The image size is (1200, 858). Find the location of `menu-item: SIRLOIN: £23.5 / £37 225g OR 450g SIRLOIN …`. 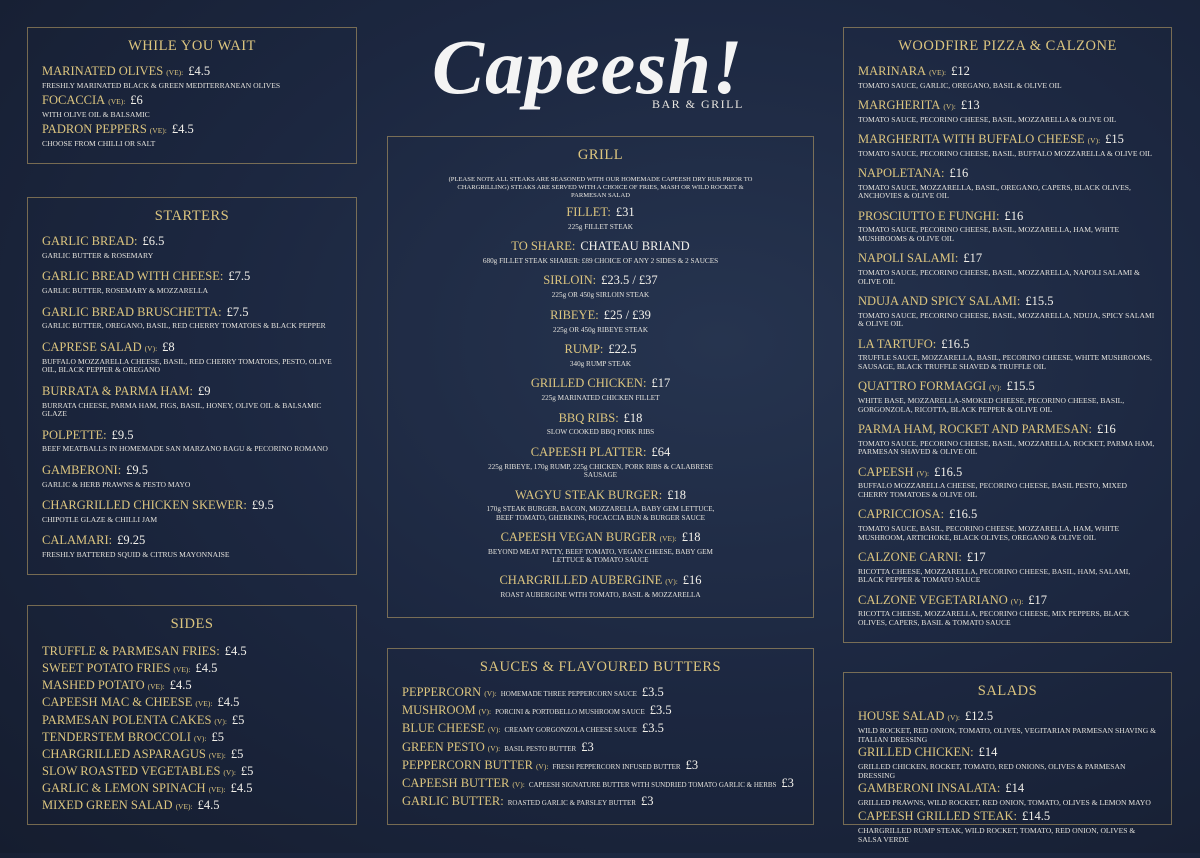

menu-item: SIRLOIN: £23.5 / £37 225g OR 450g SIRLOIN … is located at coordinates (600, 285).